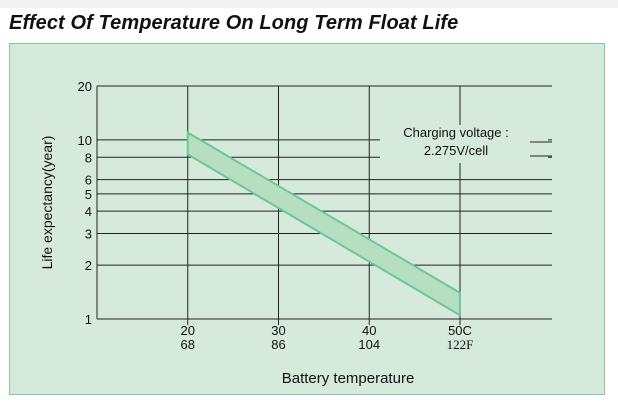 This screenshot has height=403, width=618. I want to click on annotation-line-2: 2.275V/cell, so click(456, 150).